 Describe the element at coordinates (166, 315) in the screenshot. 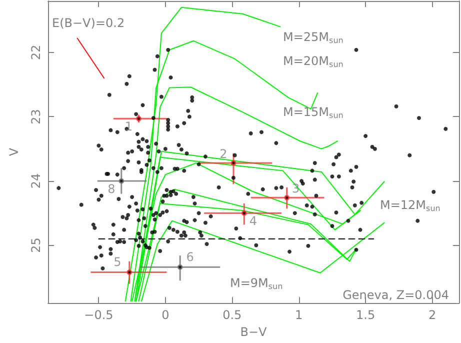

I see `x-tick-label: 0` at that location.